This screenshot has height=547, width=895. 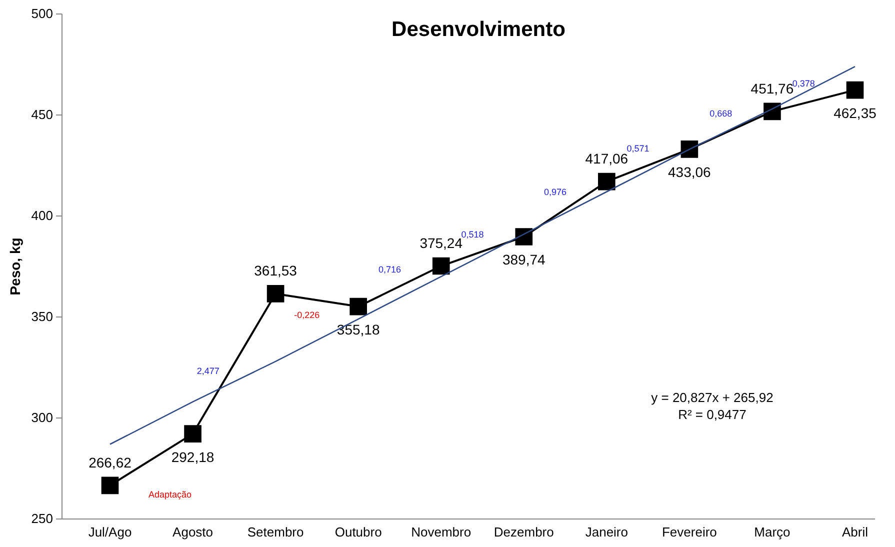 What do you see at coordinates (42, 518) in the screenshot?
I see `y-tick-label: 250` at bounding box center [42, 518].